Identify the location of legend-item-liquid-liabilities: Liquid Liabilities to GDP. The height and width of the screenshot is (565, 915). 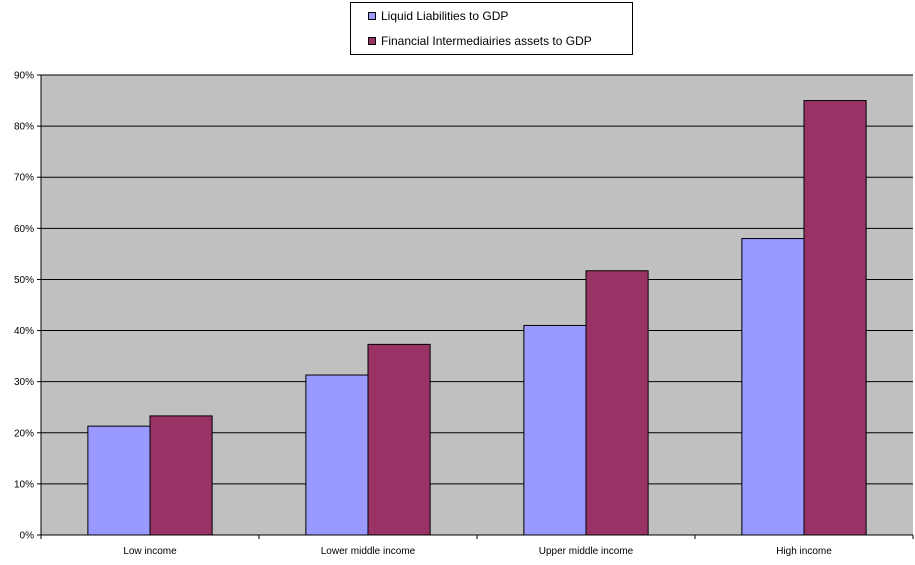
(438, 16).